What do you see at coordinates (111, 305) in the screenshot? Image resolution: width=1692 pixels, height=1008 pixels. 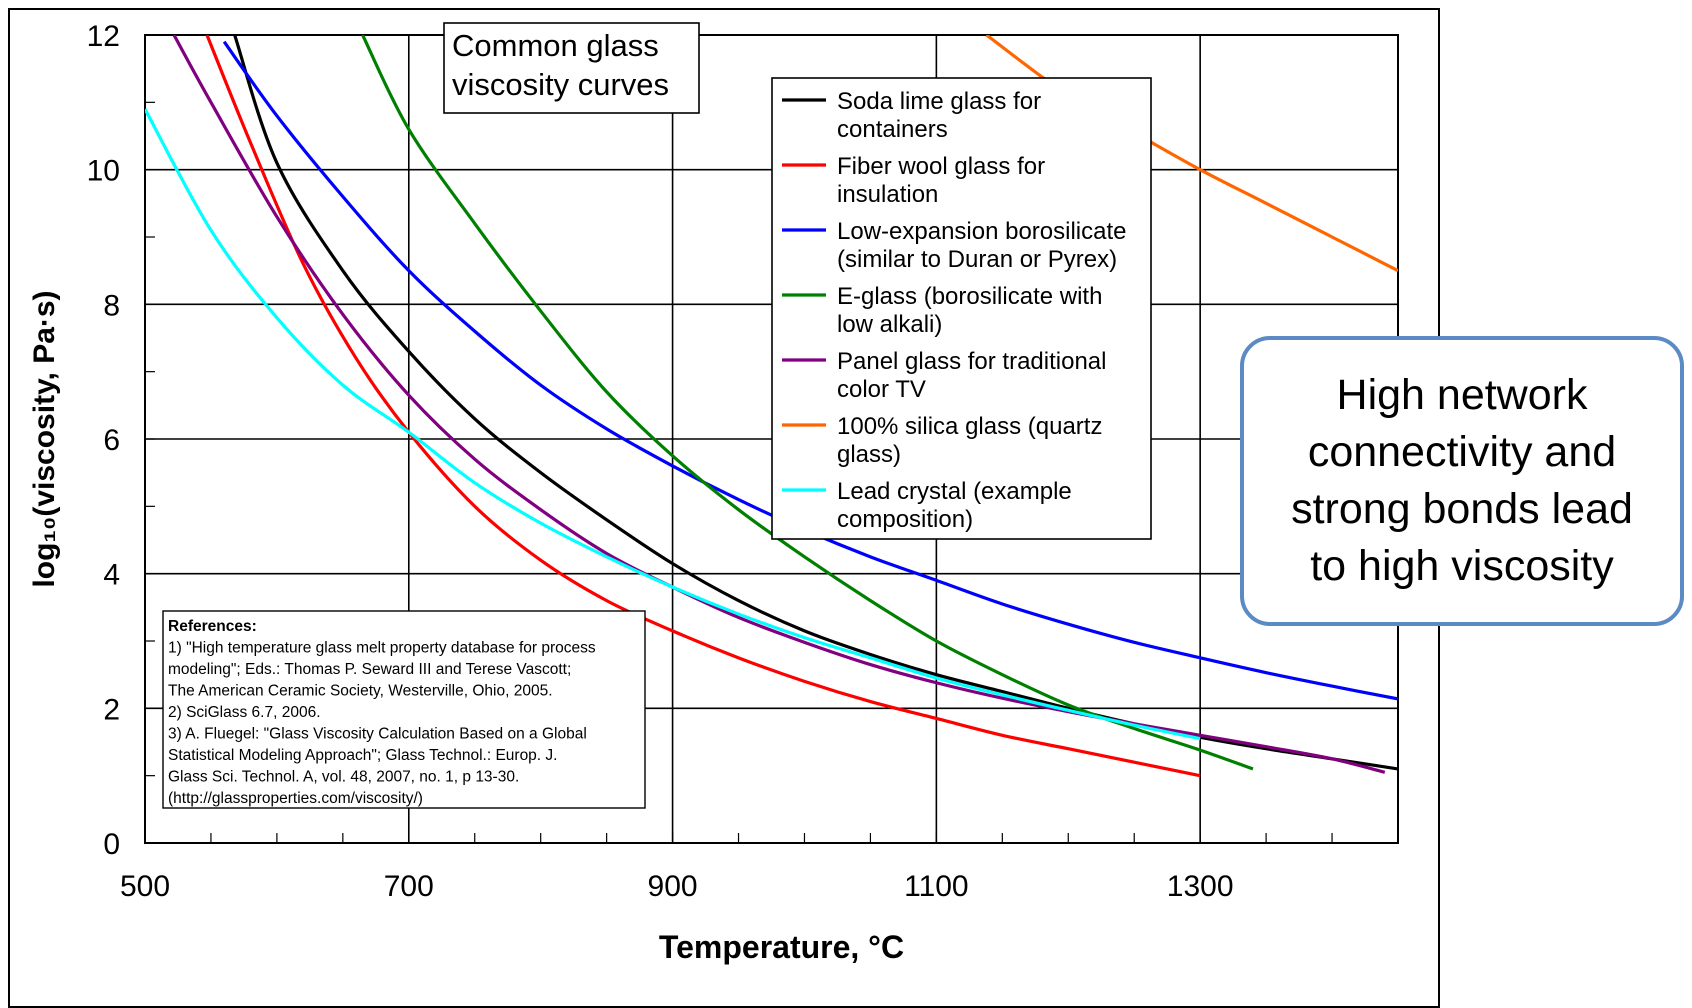 I see `y-tick-label: 8` at bounding box center [111, 305].